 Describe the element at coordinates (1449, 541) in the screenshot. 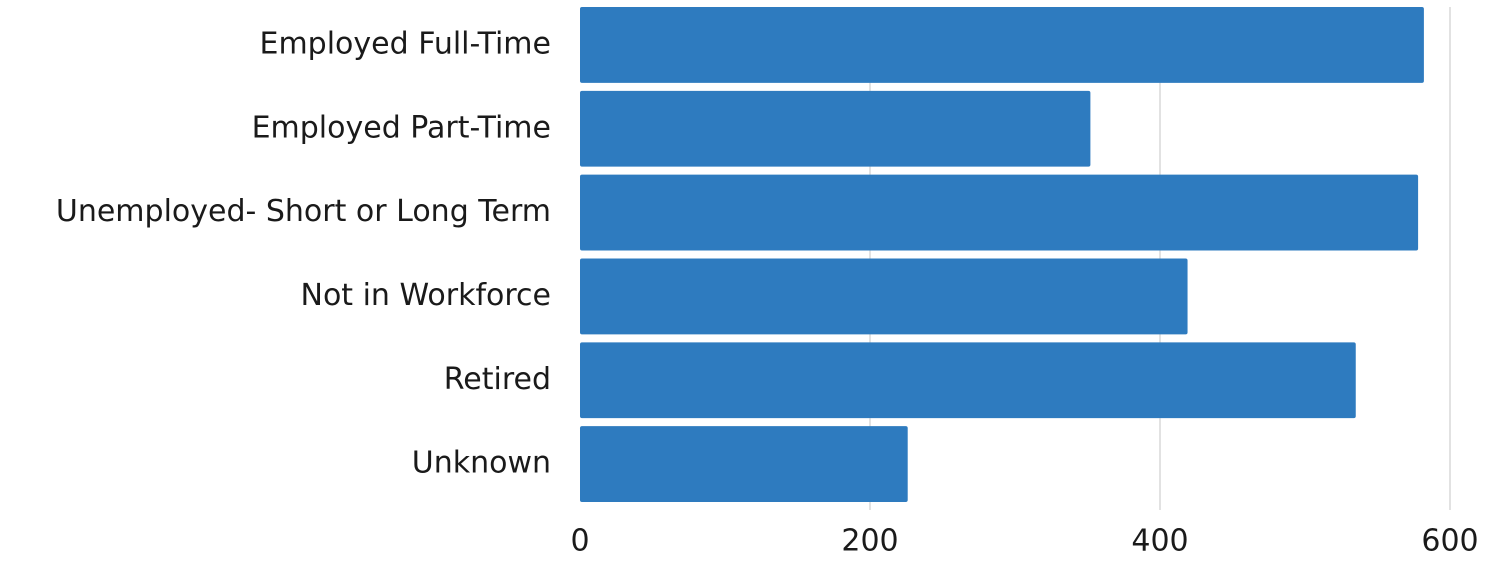

I see `x-tick-label: 600` at that location.